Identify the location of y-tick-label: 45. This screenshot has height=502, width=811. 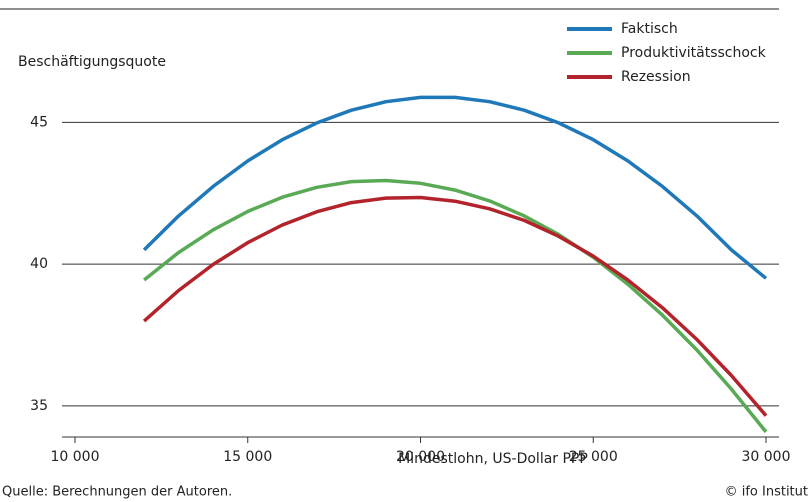
(39, 122).